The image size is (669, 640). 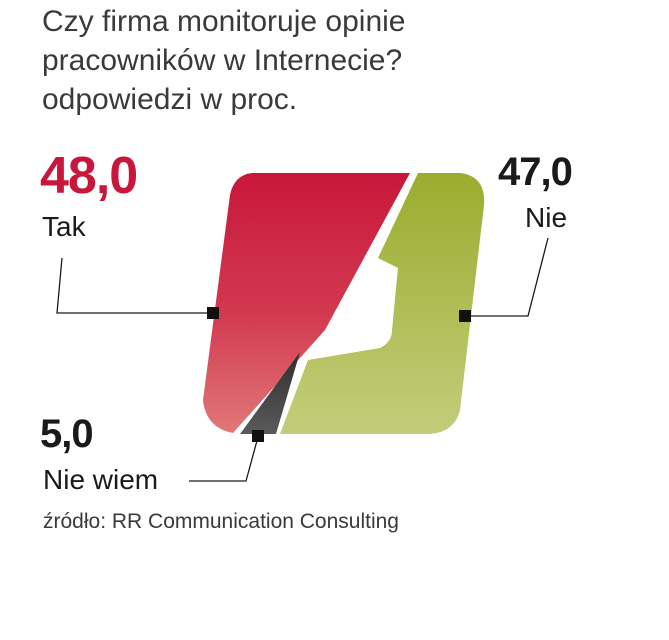 I want to click on chart-subtitle: odpowiedzi w proc., so click(x=170, y=99).